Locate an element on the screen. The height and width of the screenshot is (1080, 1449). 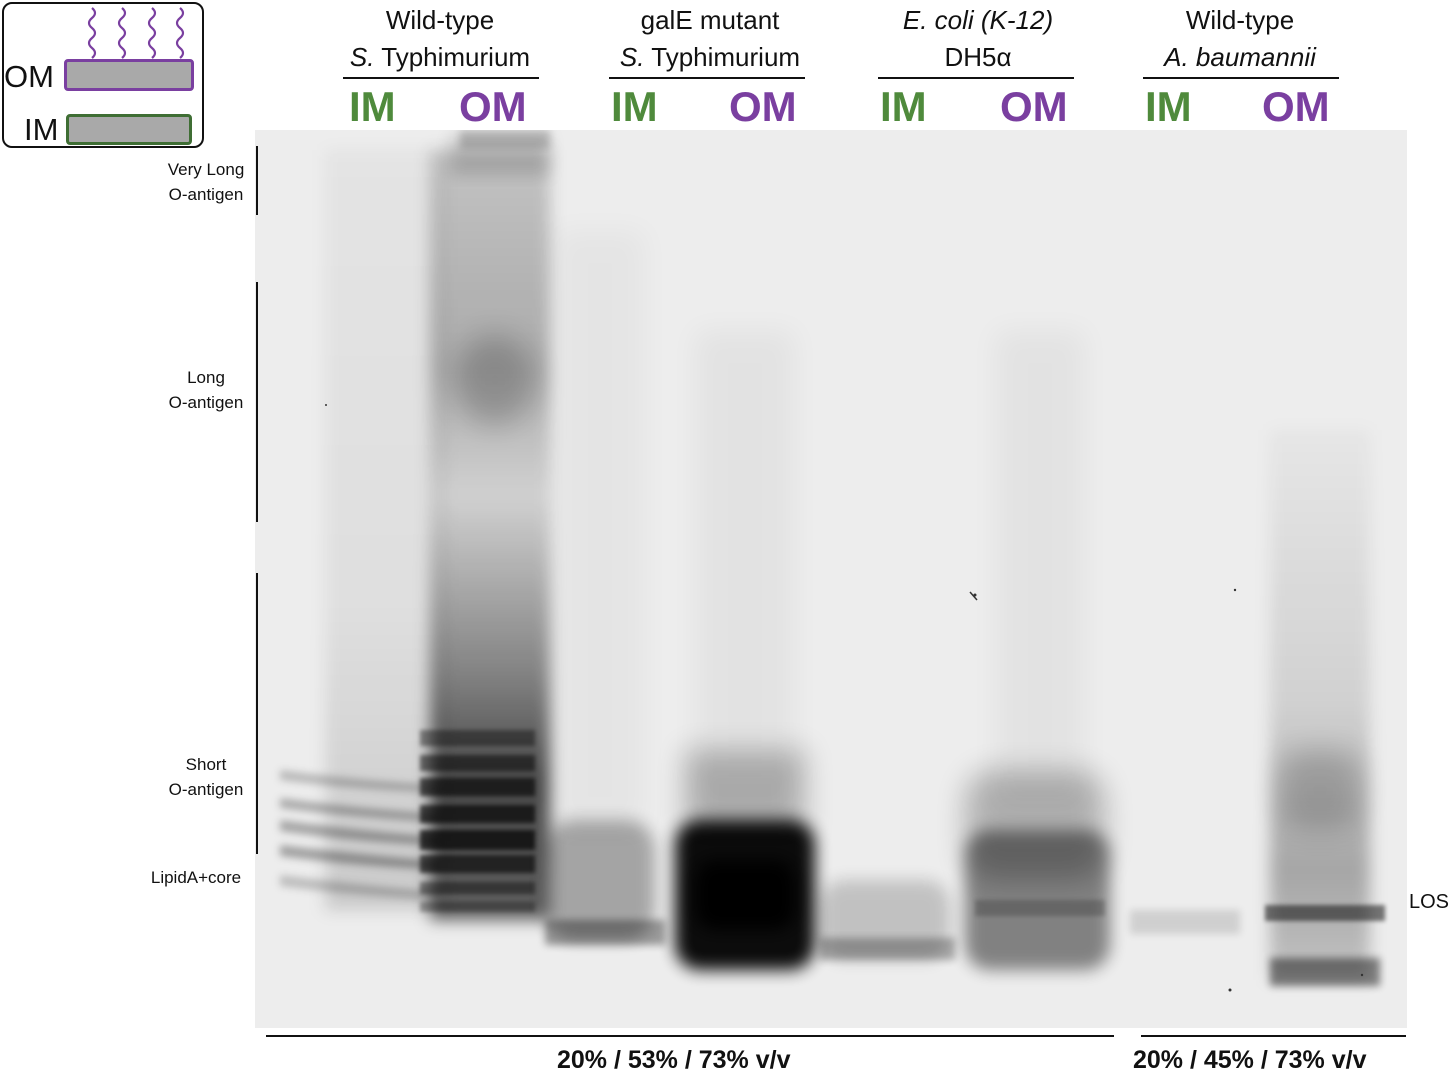
o-antigen-chains-icon is located at coordinates (136, 33).